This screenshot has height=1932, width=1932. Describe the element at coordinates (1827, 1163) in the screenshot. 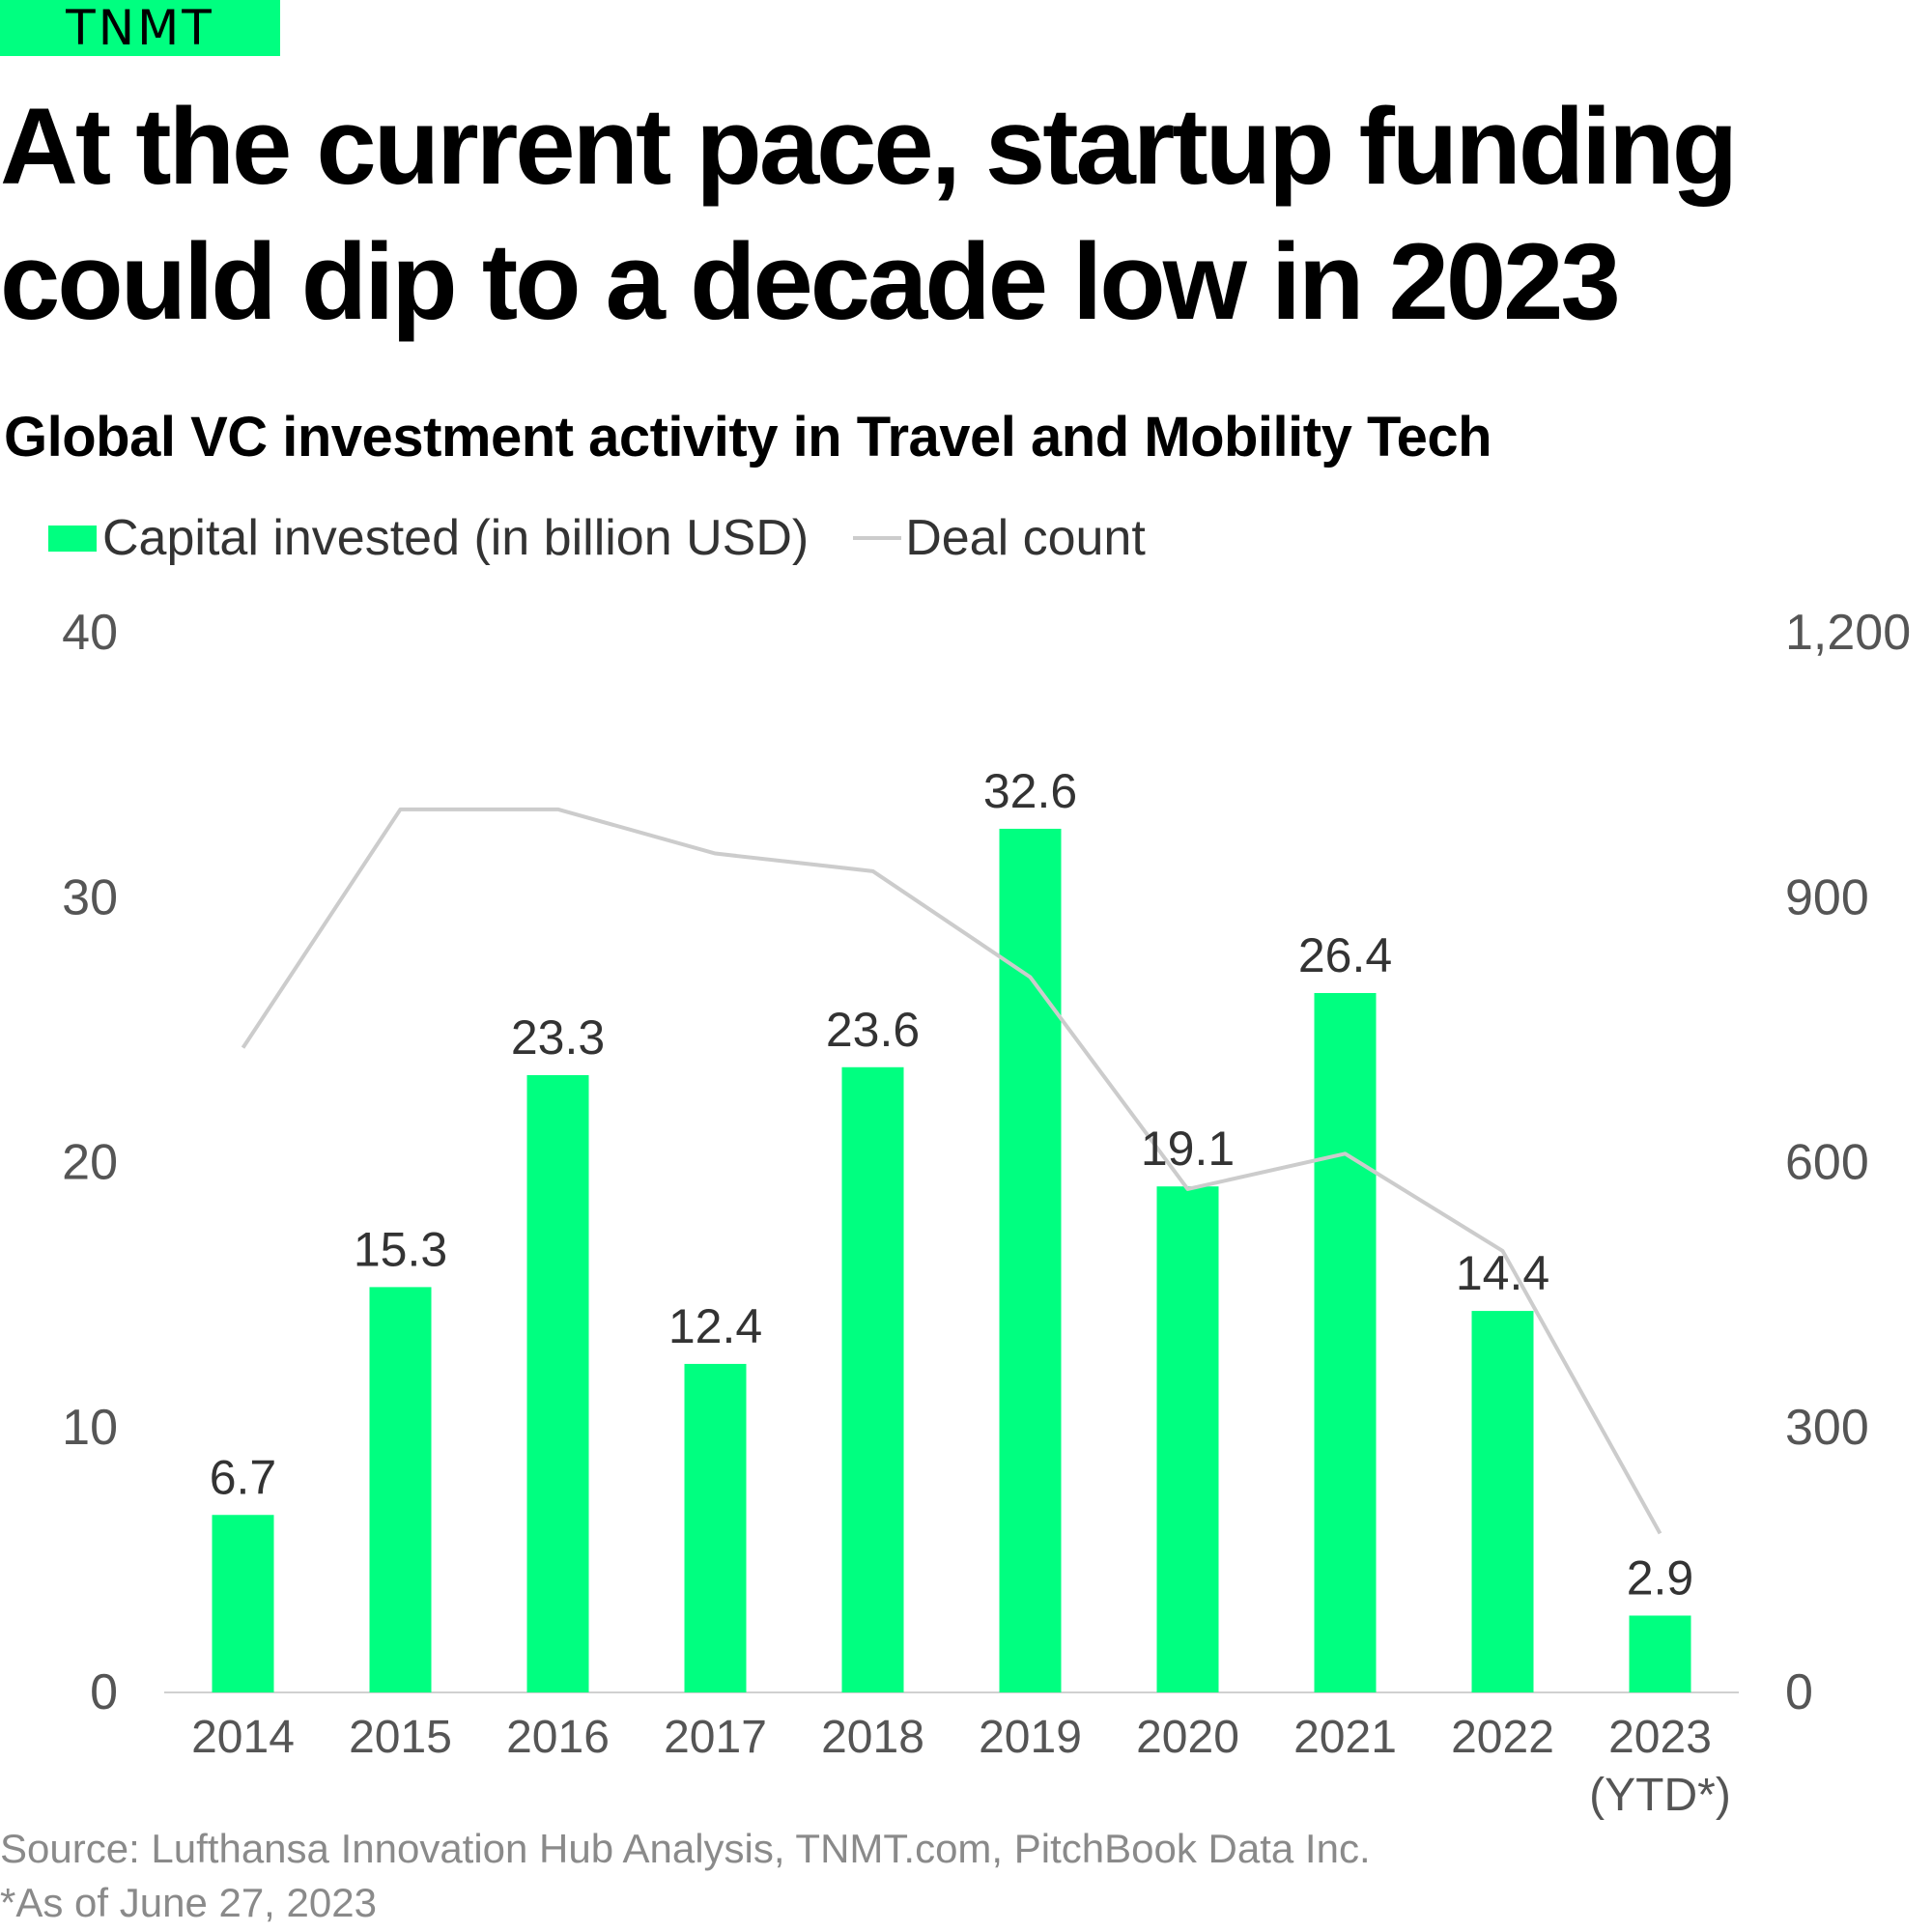

I see `y-right-tick-label: 600` at that location.